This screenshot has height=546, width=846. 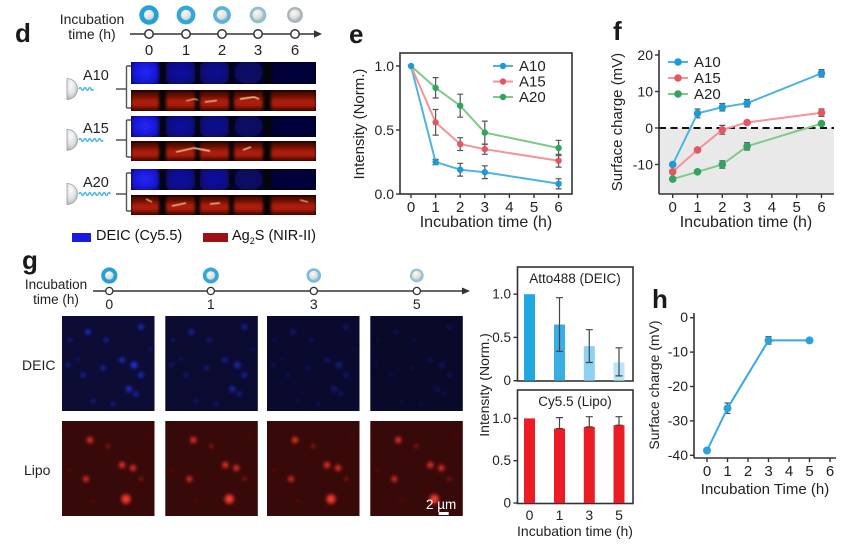 What do you see at coordinates (678, 420) in the screenshot?
I see `svg-text: -30` at bounding box center [678, 420].